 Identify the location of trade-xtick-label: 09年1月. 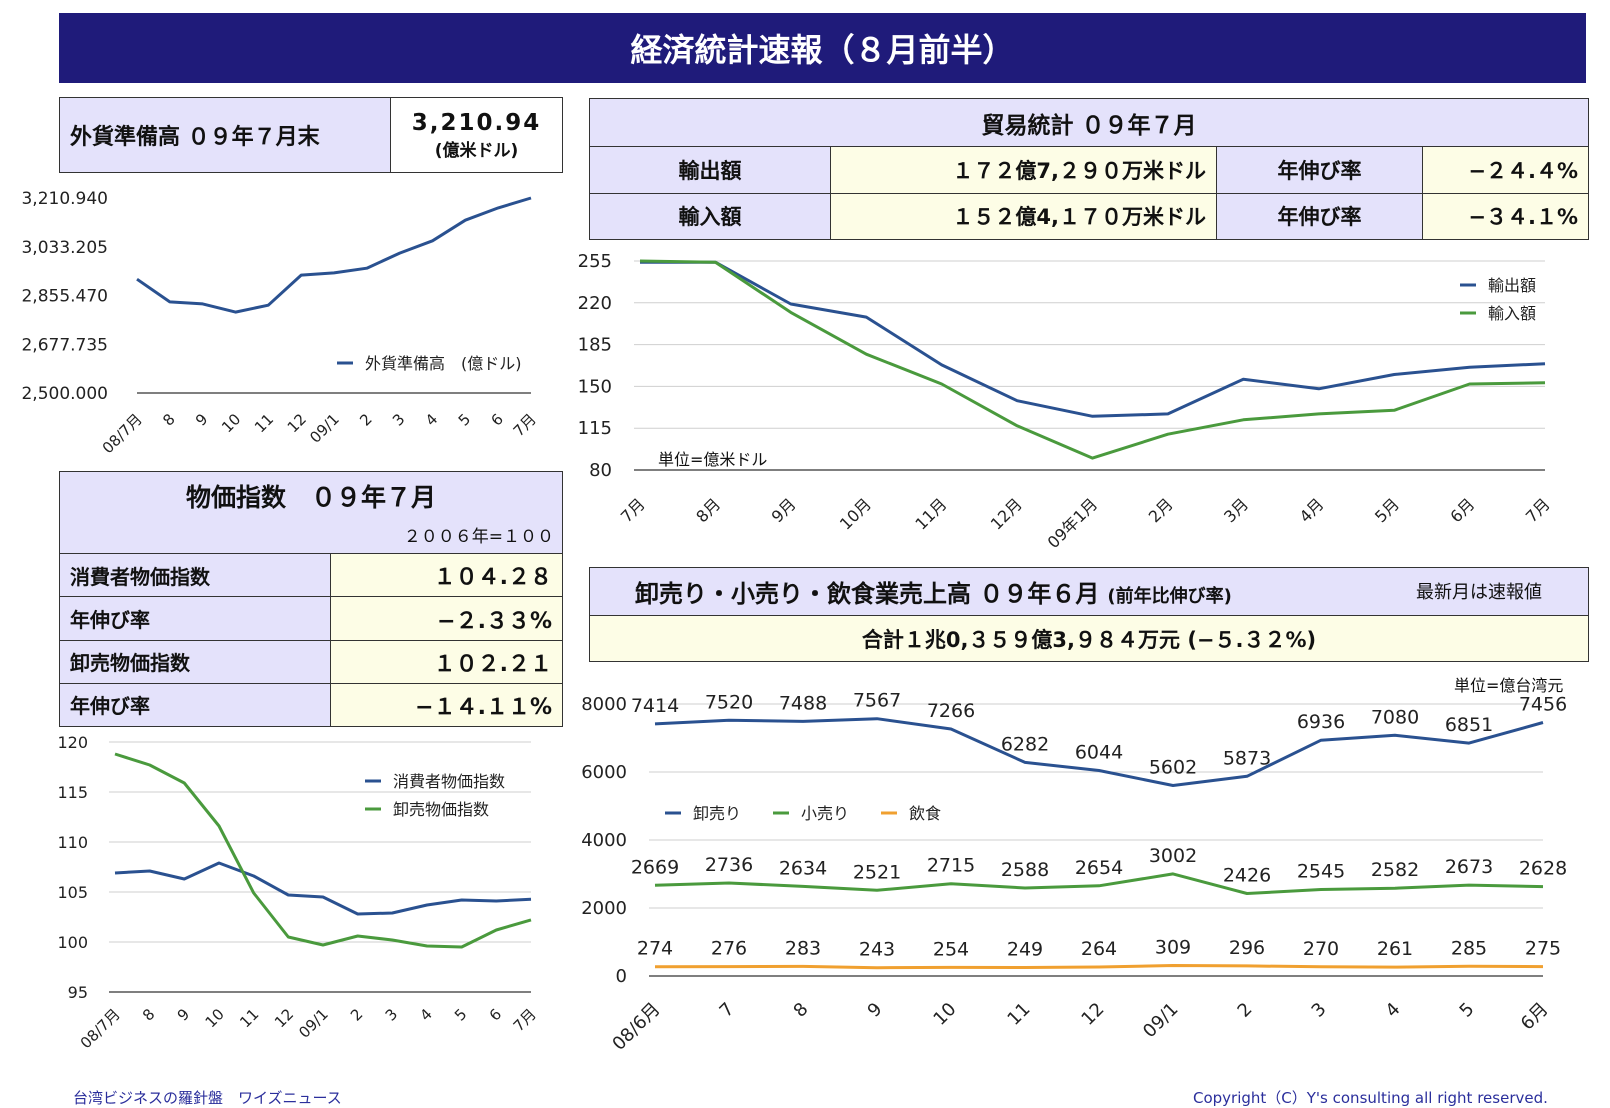
(1073, 523).